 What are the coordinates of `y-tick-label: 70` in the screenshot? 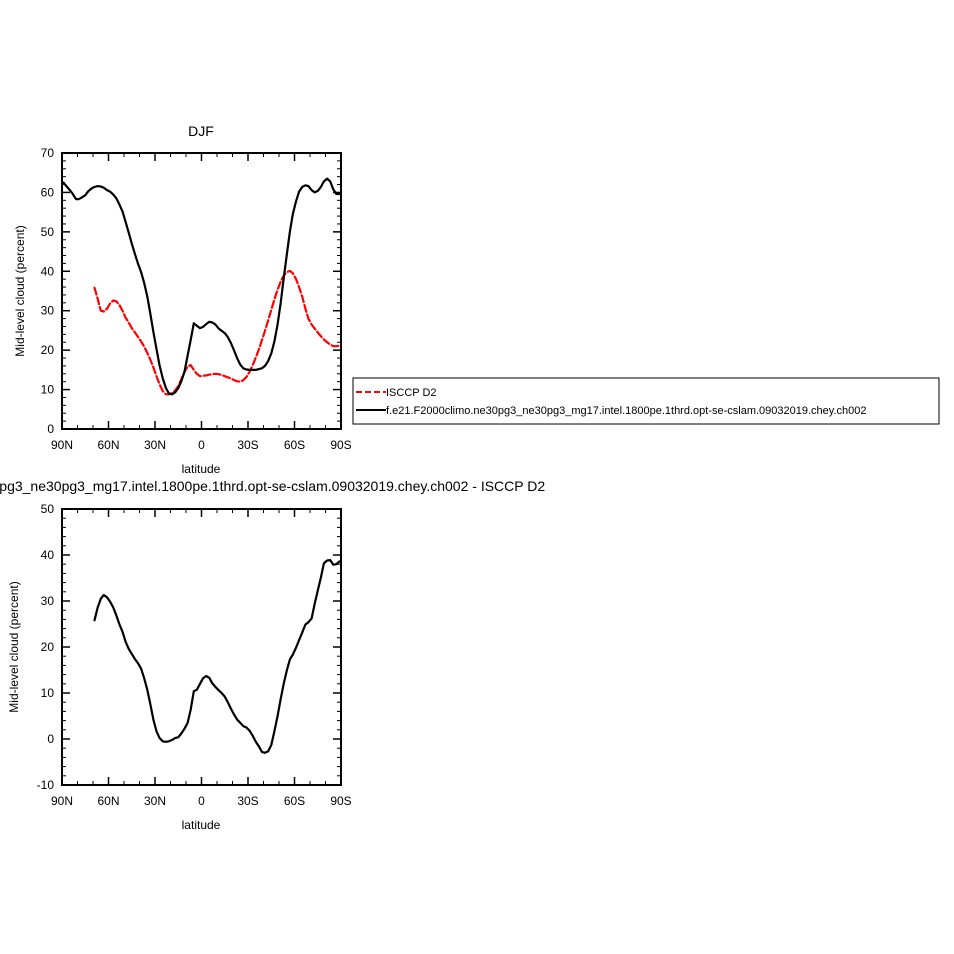 It's located at (48, 153).